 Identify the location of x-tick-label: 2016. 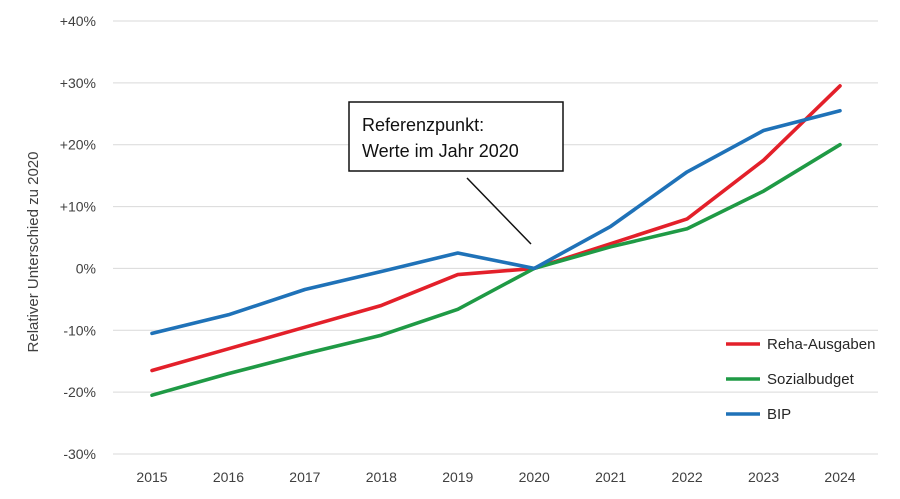
(228, 477).